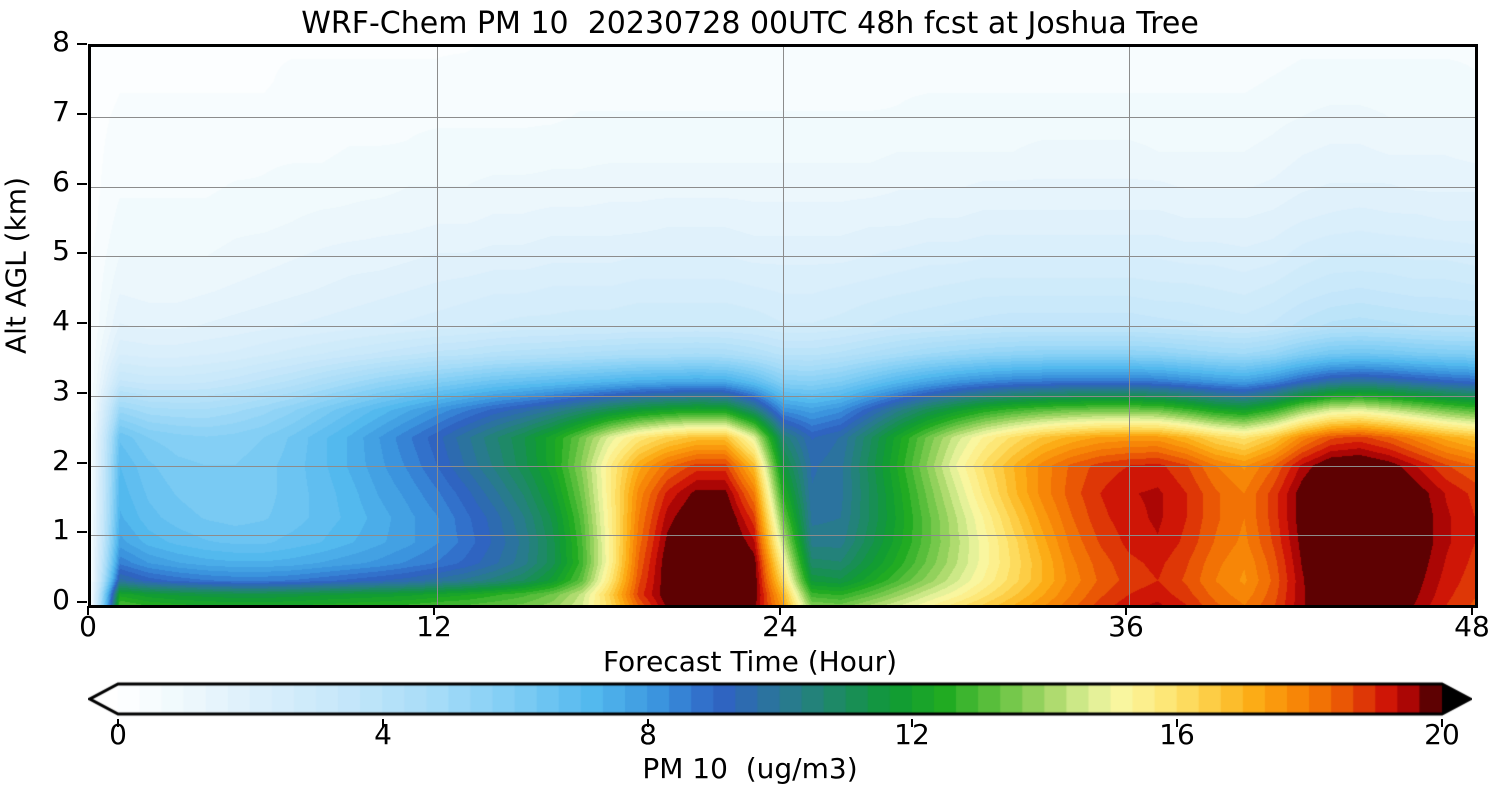 The height and width of the screenshot is (800, 1500). Describe the element at coordinates (88, 626) in the screenshot. I see `x-tick-label: 0` at that location.